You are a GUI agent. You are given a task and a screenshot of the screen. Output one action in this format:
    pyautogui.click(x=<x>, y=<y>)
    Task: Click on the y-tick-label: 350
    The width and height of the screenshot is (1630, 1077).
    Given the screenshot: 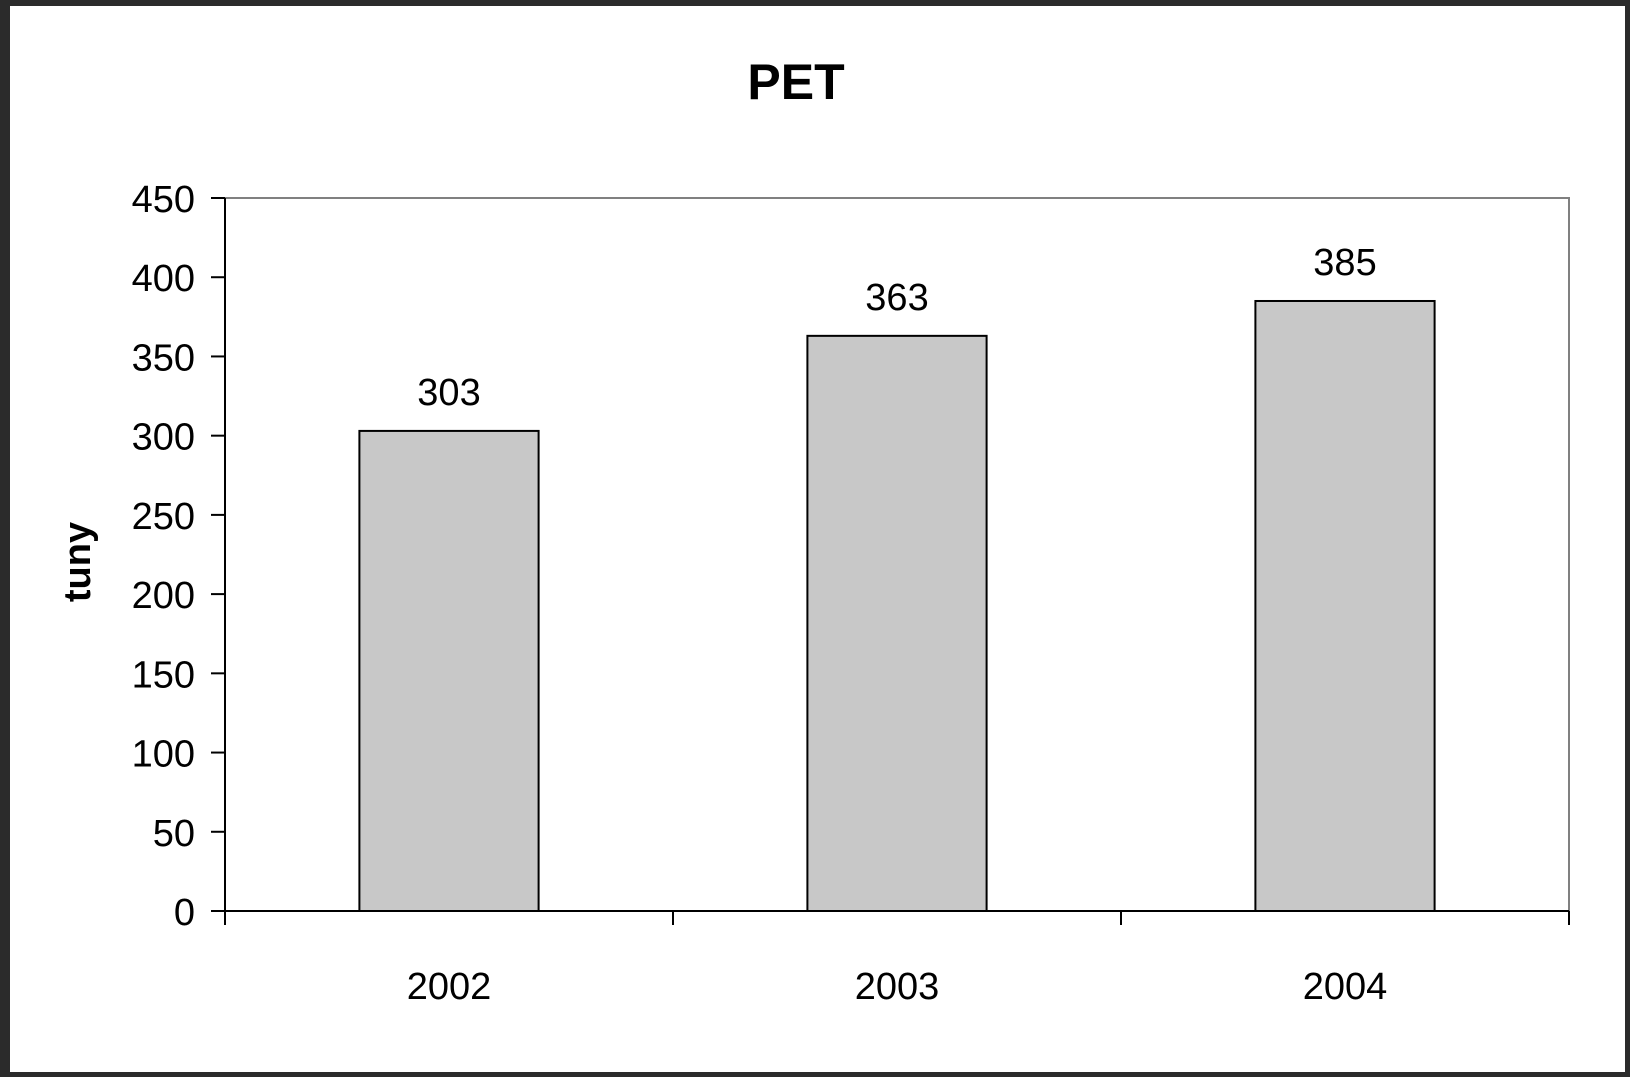 What is the action you would take?
    pyautogui.click(x=163, y=358)
    